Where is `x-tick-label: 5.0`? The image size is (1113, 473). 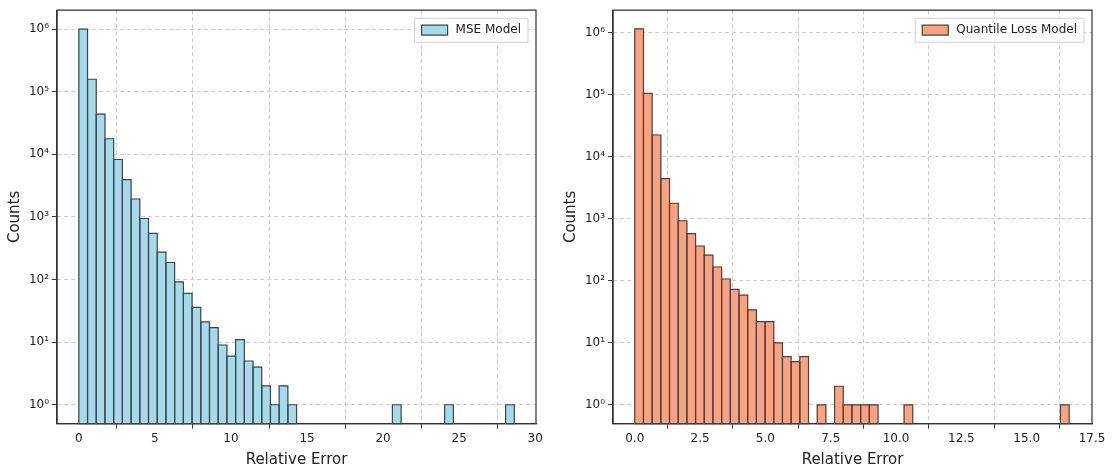
x-tick-label: 5.0 is located at coordinates (765, 437).